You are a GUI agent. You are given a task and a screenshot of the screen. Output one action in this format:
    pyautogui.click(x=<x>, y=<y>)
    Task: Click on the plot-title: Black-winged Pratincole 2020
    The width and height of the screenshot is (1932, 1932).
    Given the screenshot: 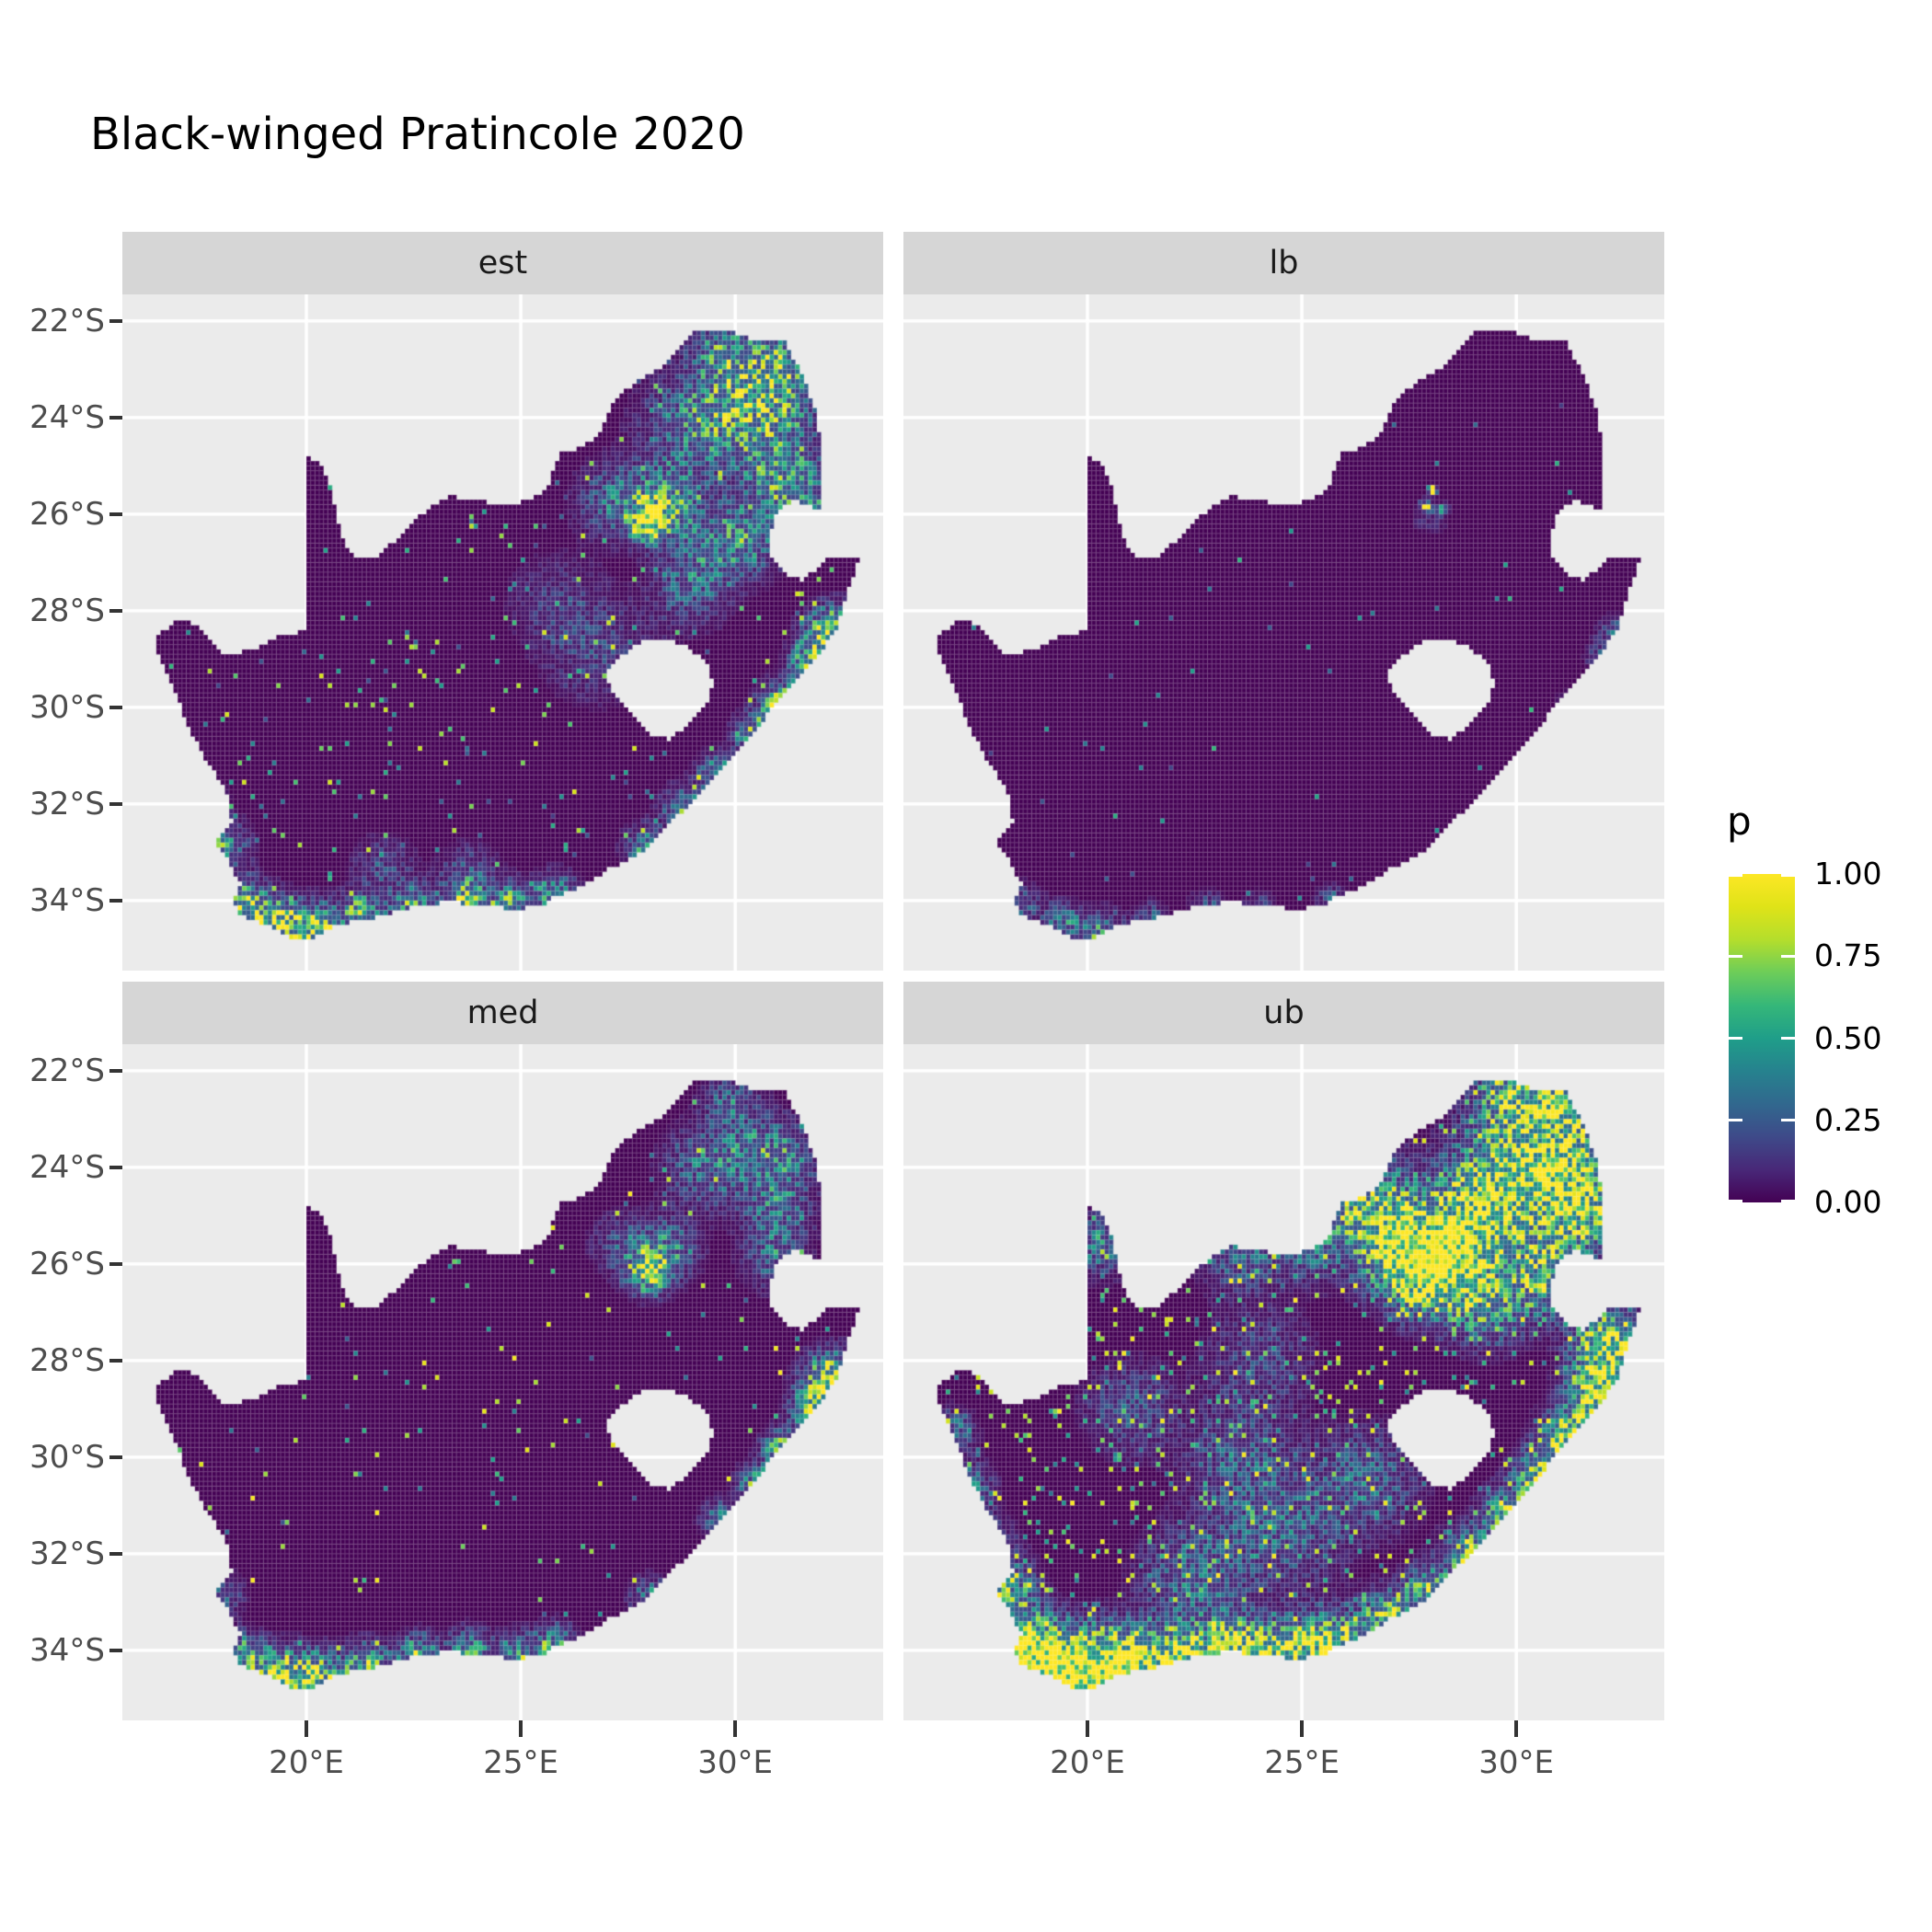 What is the action you would take?
    pyautogui.click(x=417, y=134)
    